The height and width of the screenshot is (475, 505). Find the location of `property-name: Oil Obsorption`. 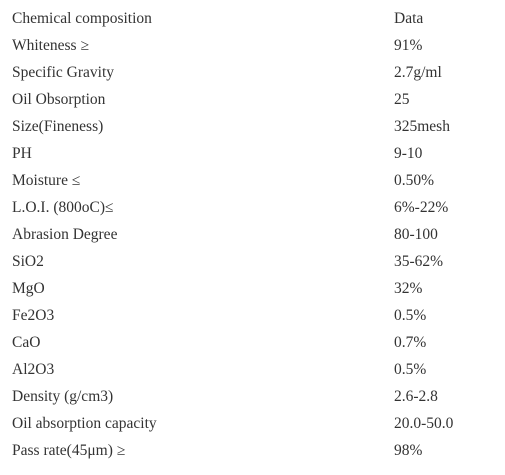

property-name: Oil Obsorption is located at coordinates (59, 99).